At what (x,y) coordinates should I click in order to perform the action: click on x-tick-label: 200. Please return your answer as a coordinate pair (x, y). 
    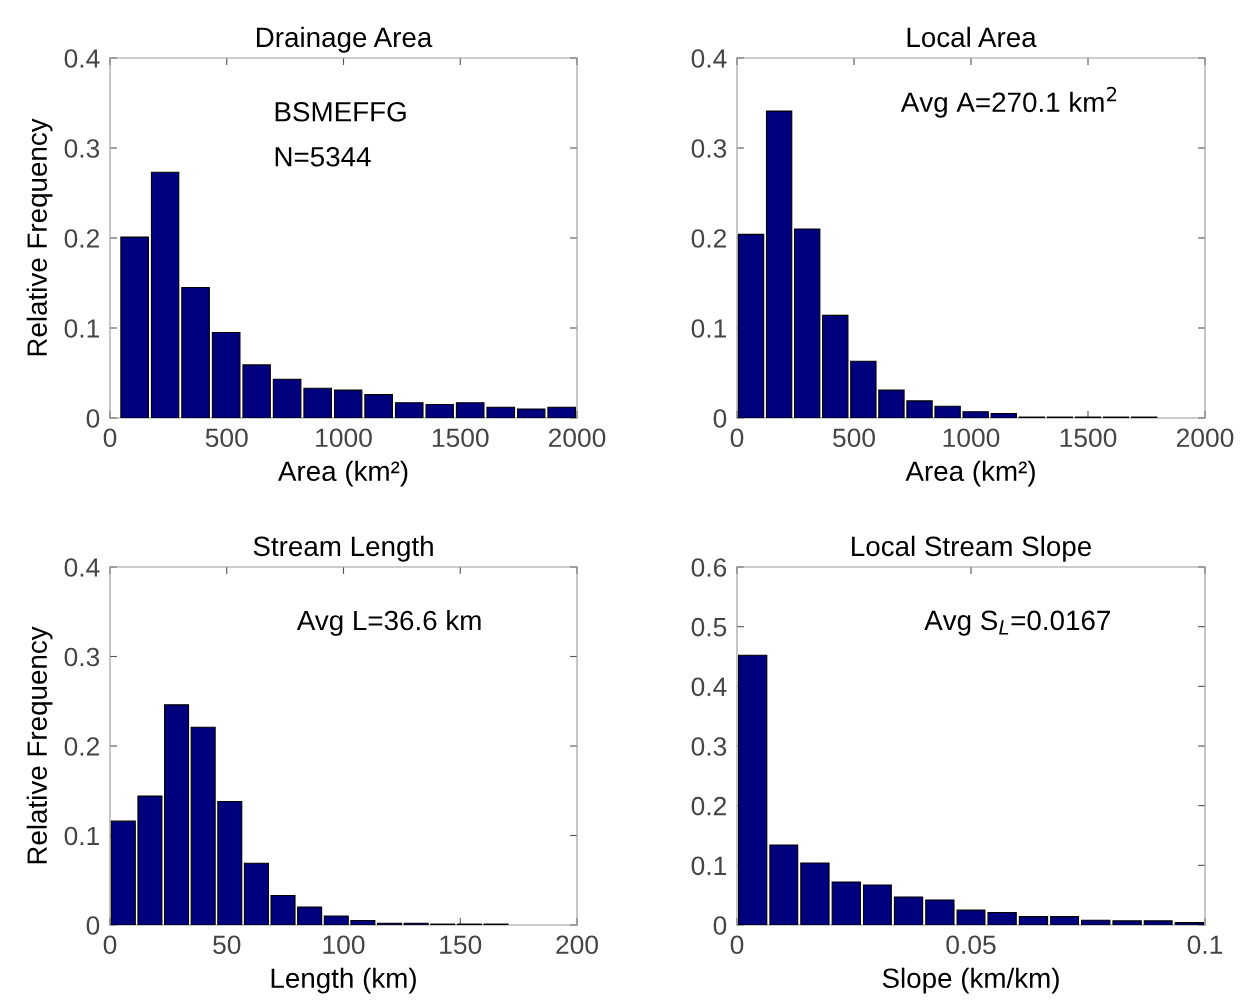
    Looking at the image, I should click on (577, 945).